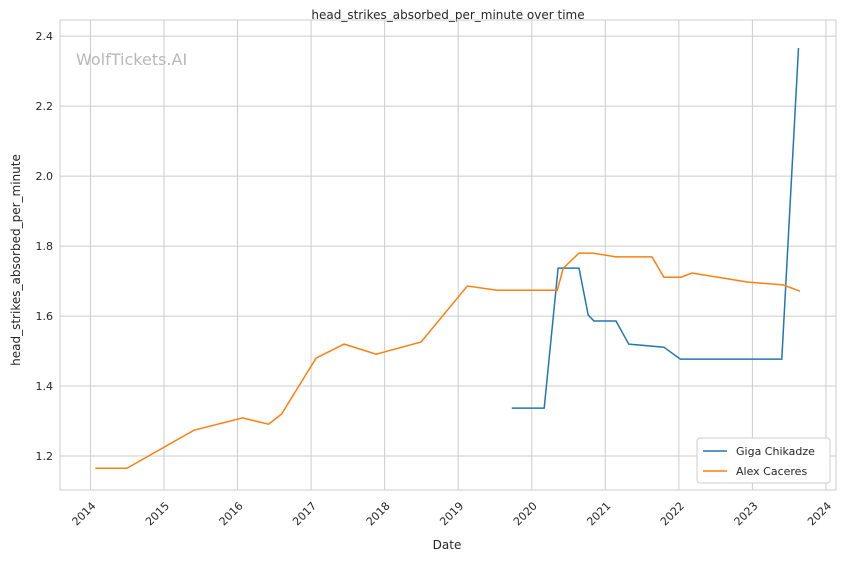 The width and height of the screenshot is (850, 561). I want to click on x-tick-label: 2019, so click(451, 513).